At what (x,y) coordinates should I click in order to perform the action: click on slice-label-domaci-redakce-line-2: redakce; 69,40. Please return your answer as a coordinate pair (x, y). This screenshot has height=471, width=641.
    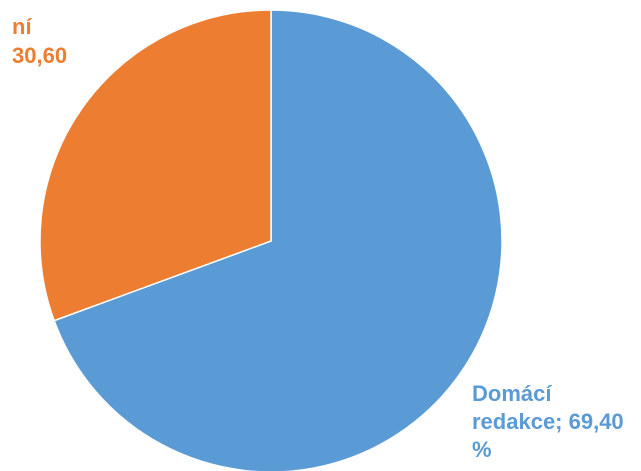
    Looking at the image, I should click on (548, 421).